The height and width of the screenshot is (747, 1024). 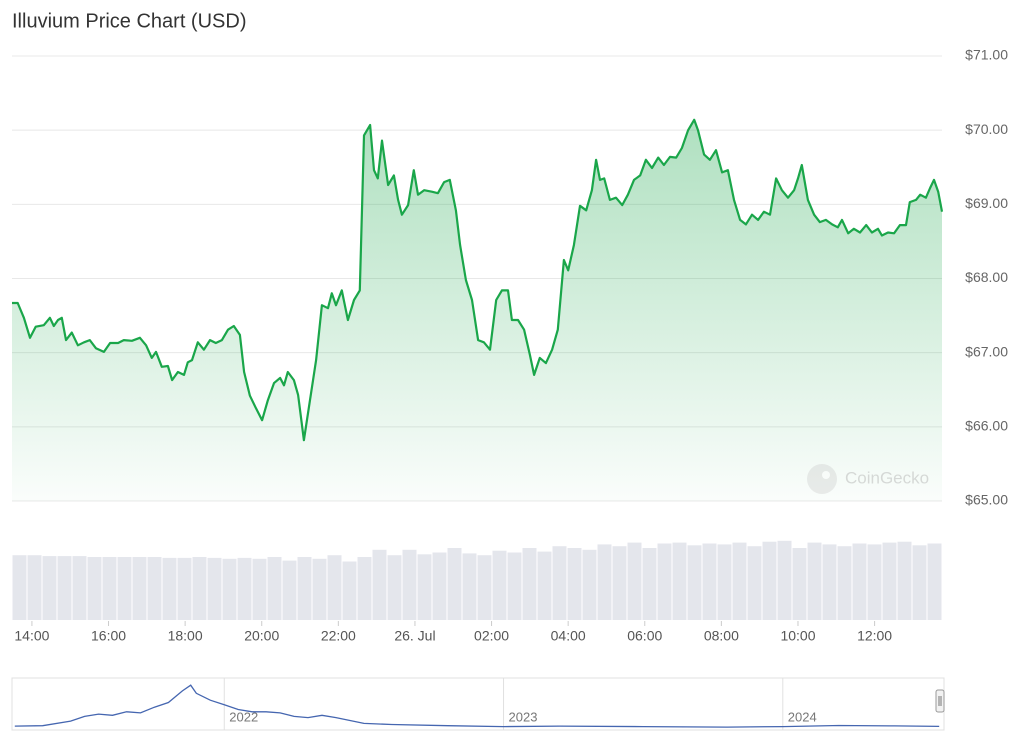 What do you see at coordinates (31, 636) in the screenshot?
I see `x-tick-label: 14:00` at bounding box center [31, 636].